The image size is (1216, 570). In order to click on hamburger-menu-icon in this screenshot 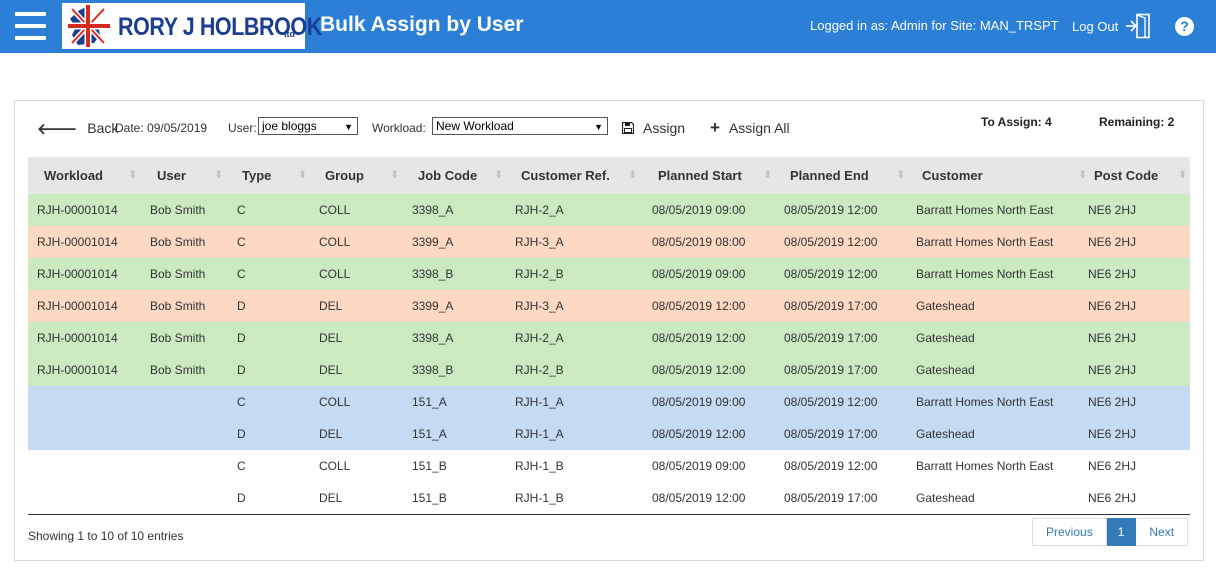, I will do `click(30, 26)`.